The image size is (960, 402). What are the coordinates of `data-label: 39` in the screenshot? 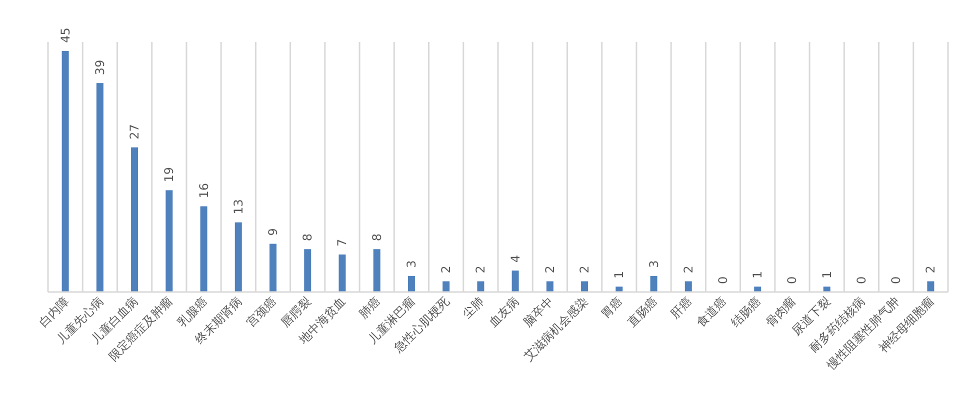 It's located at (99, 68).